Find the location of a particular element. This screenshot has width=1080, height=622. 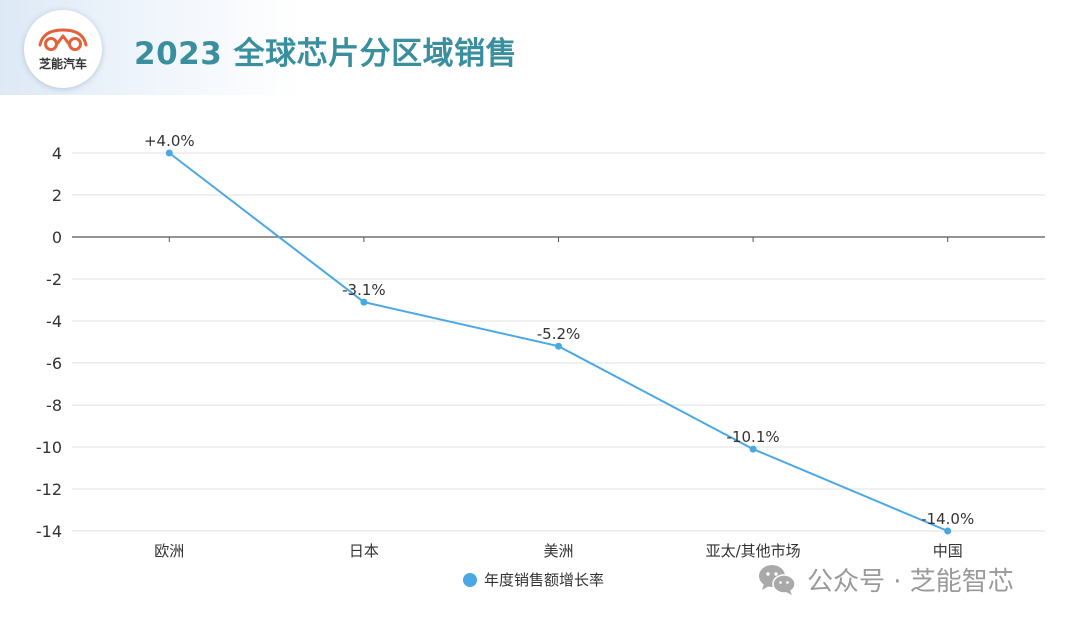

y-tick-label: -12 is located at coordinates (49, 489).